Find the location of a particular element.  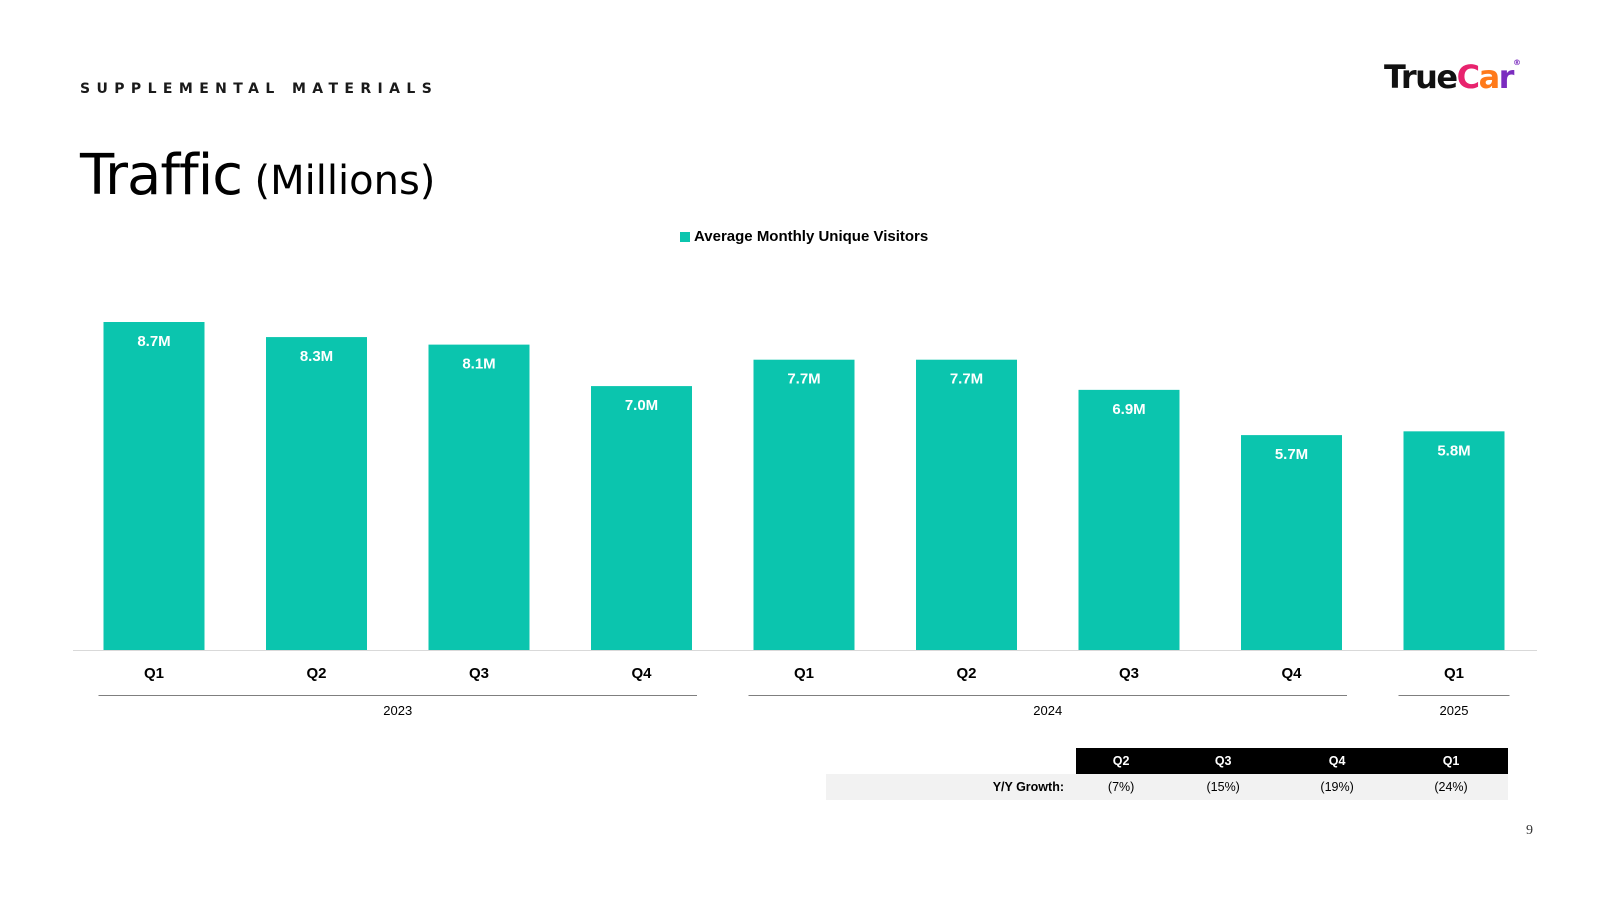

yy-header-q2: Q2 is located at coordinates (1121, 761).